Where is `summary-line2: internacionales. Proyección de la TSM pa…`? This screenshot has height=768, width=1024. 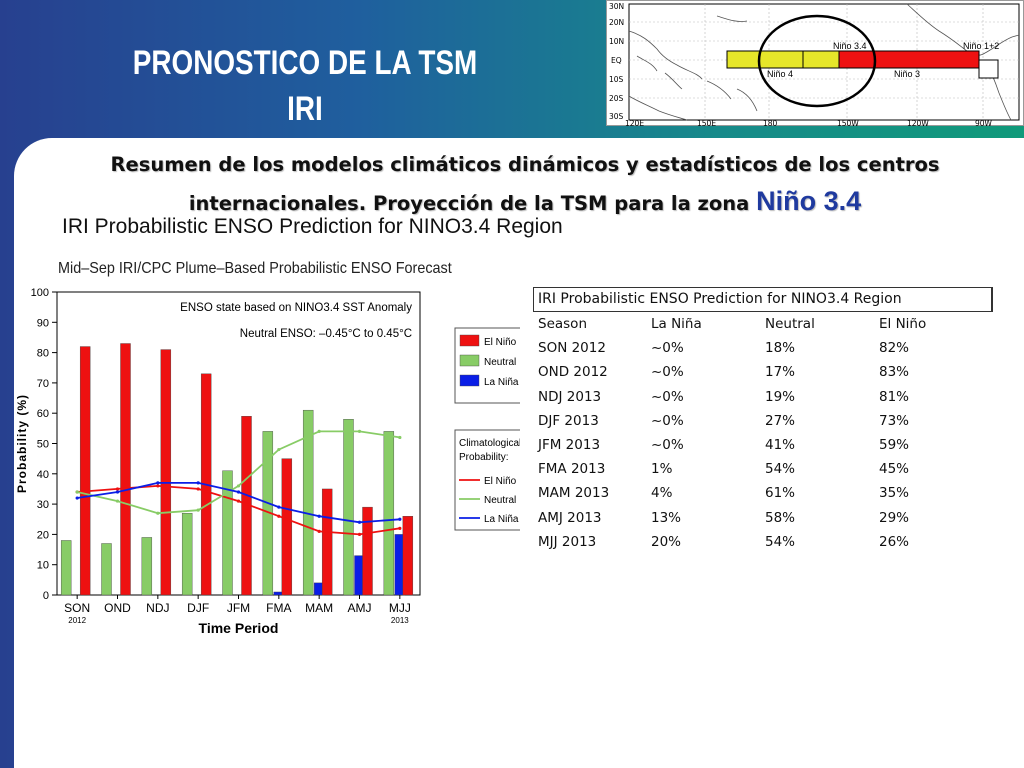 summary-line2: internacionales. Proyección de la TSM pa… is located at coordinates (525, 202).